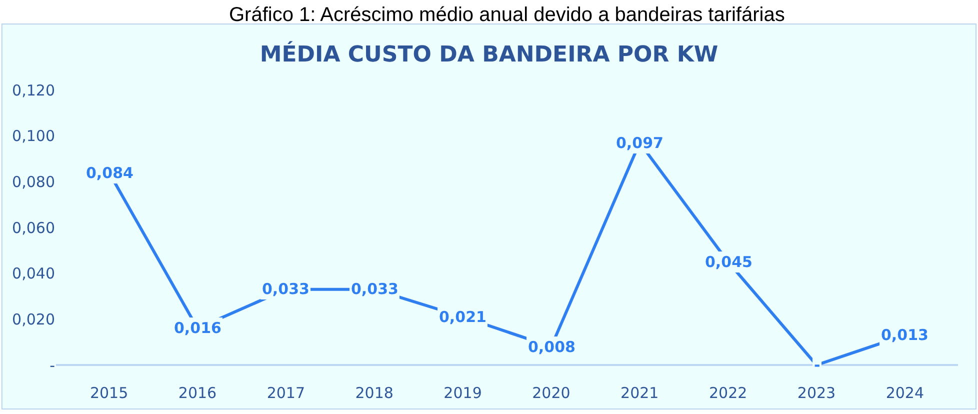  Describe the element at coordinates (507, 15) in the screenshot. I see `text: Gráfico 1: Acréscimo médio anual devido a bandeiras tarifárias` at that location.